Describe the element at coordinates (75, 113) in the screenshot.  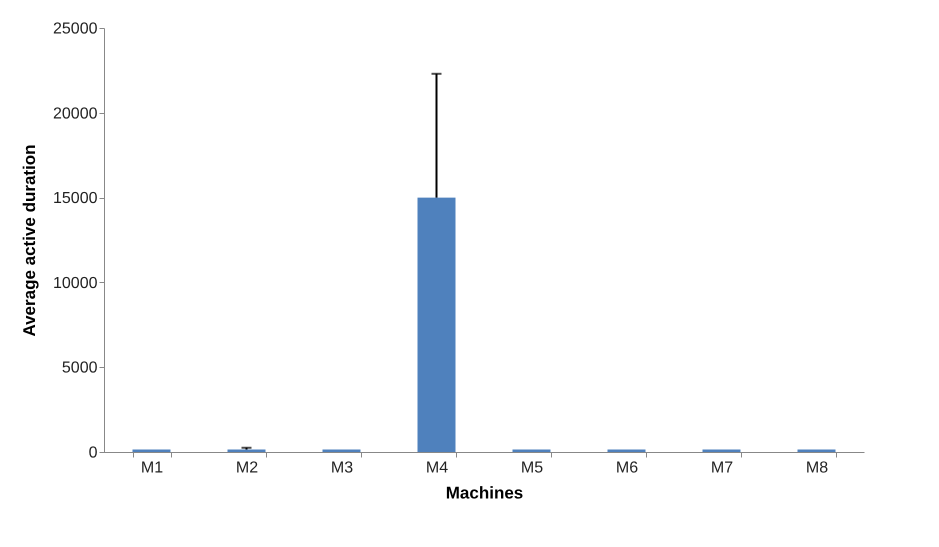
I see `y-tick-label: 20000` at that location.